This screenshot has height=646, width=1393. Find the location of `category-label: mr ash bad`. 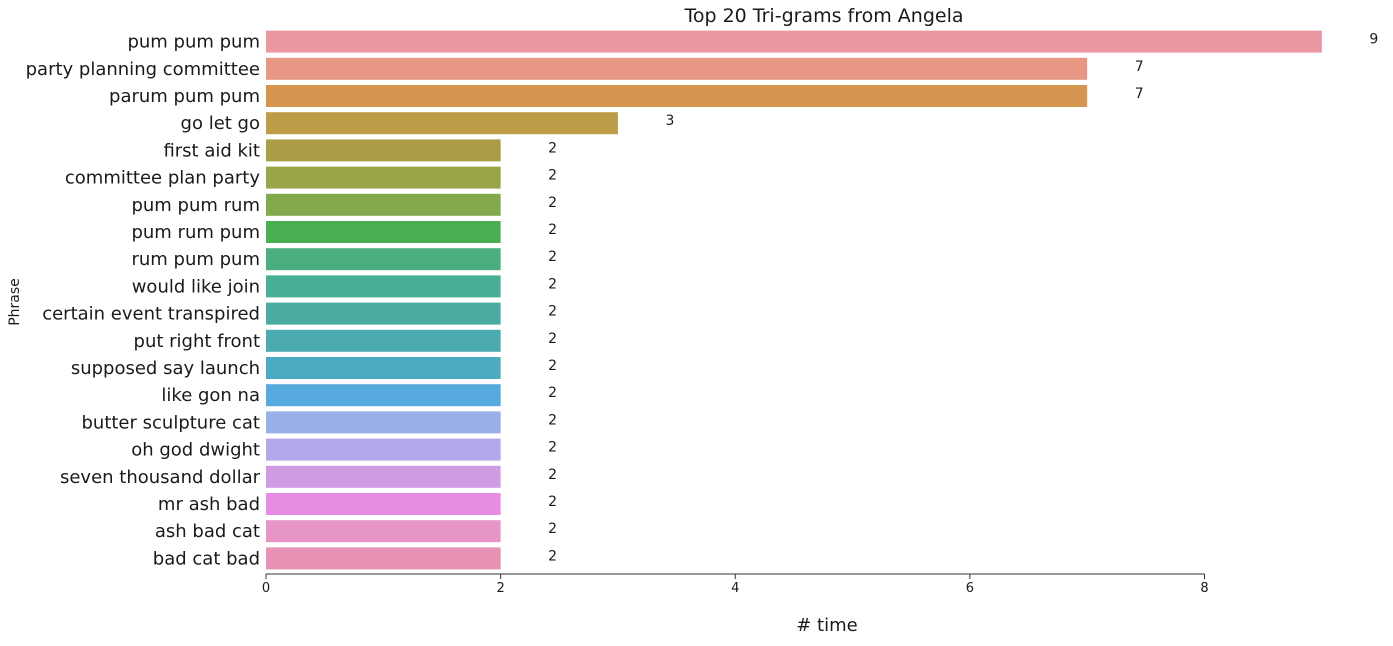

category-label: mr ash bad is located at coordinates (209, 504).